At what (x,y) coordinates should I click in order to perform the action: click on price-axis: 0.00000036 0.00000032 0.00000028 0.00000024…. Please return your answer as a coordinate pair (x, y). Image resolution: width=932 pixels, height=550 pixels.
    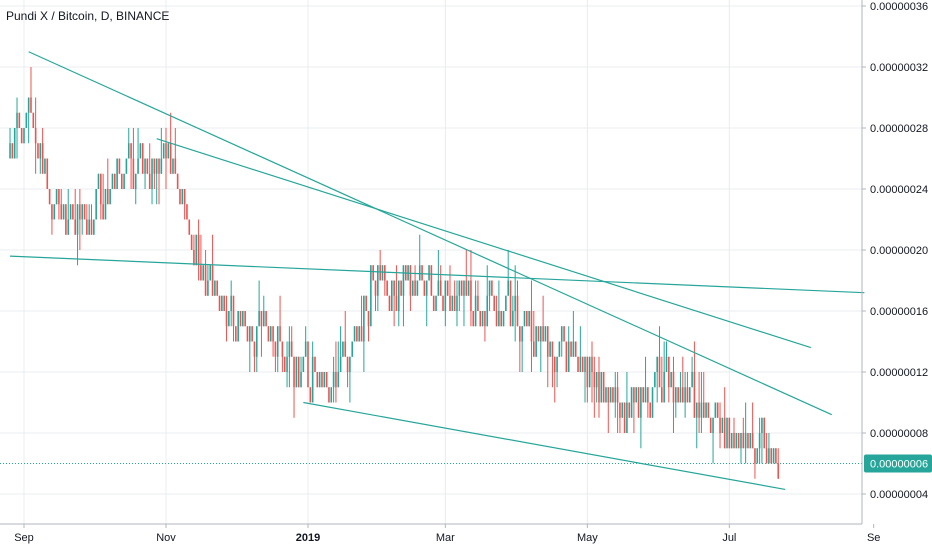
    Looking at the image, I should click on (895, 251).